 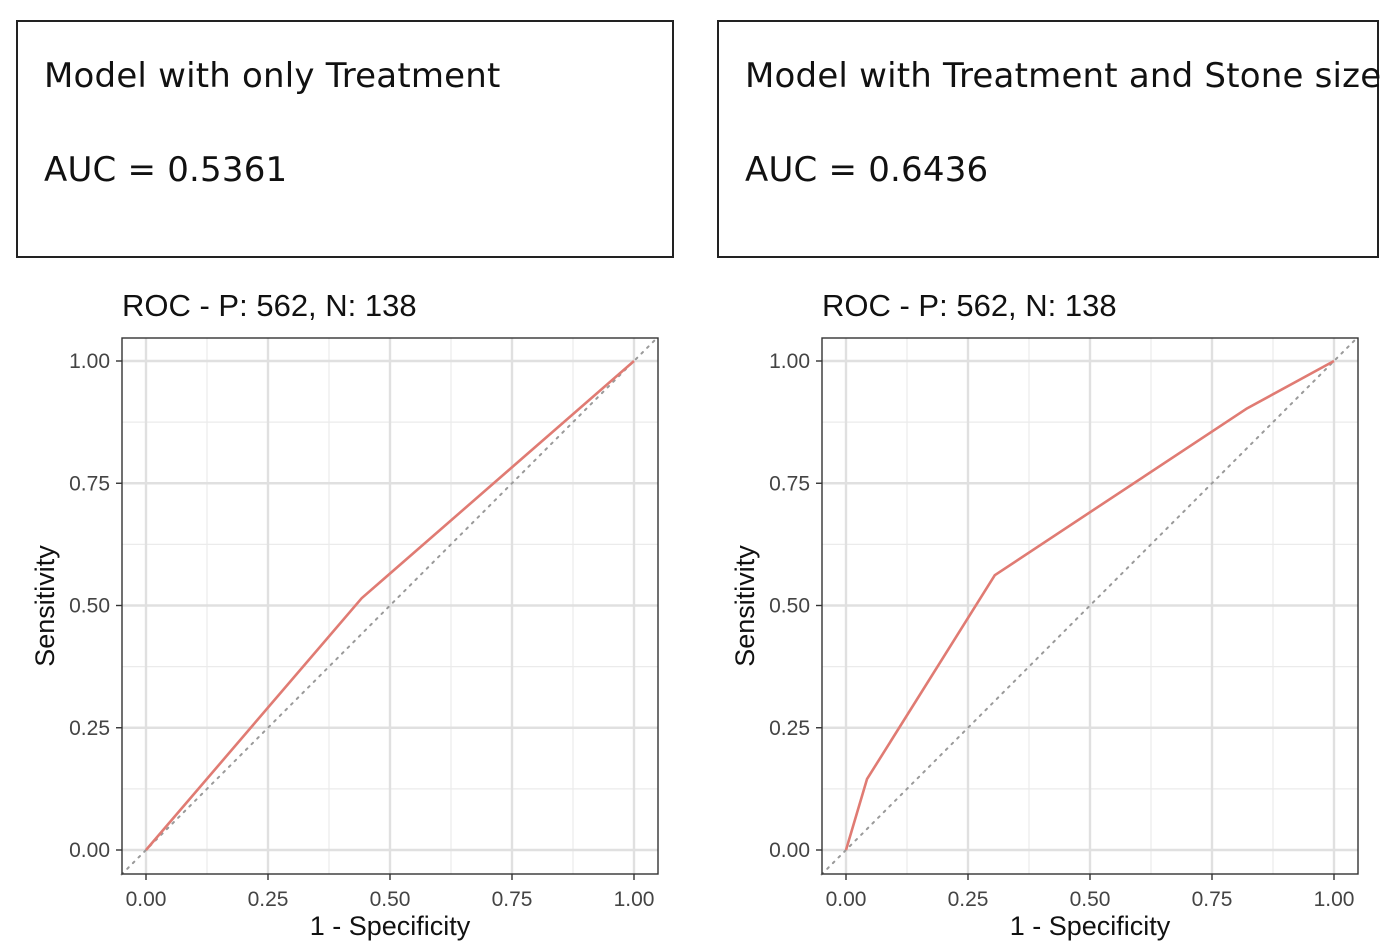 I want to click on auc-value-label: AUC = 0.6436, so click(x=867, y=170).